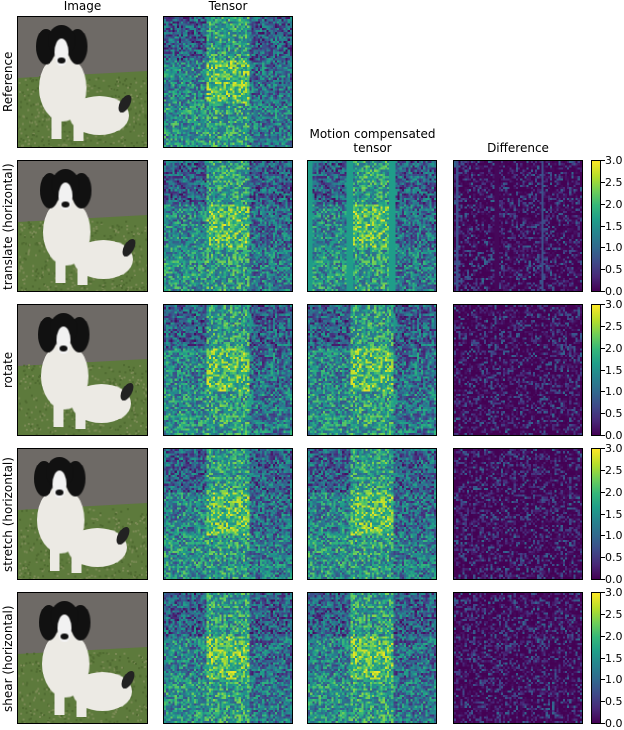 This screenshot has width=624, height=730. Describe the element at coordinates (82, 6) in the screenshot. I see `col-title-image: Image` at that location.